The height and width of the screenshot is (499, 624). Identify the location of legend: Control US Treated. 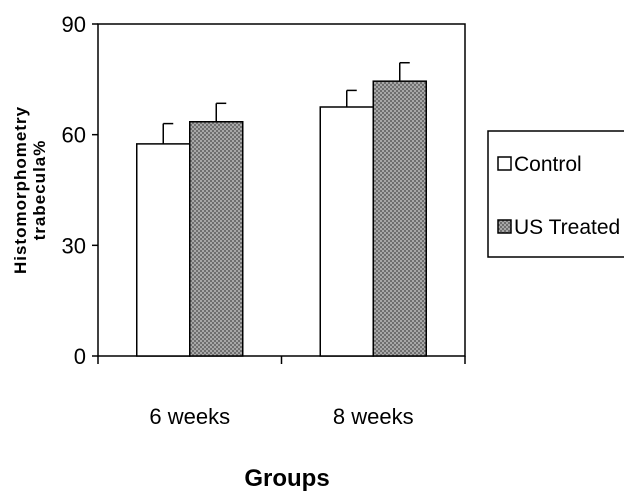
(555, 194).